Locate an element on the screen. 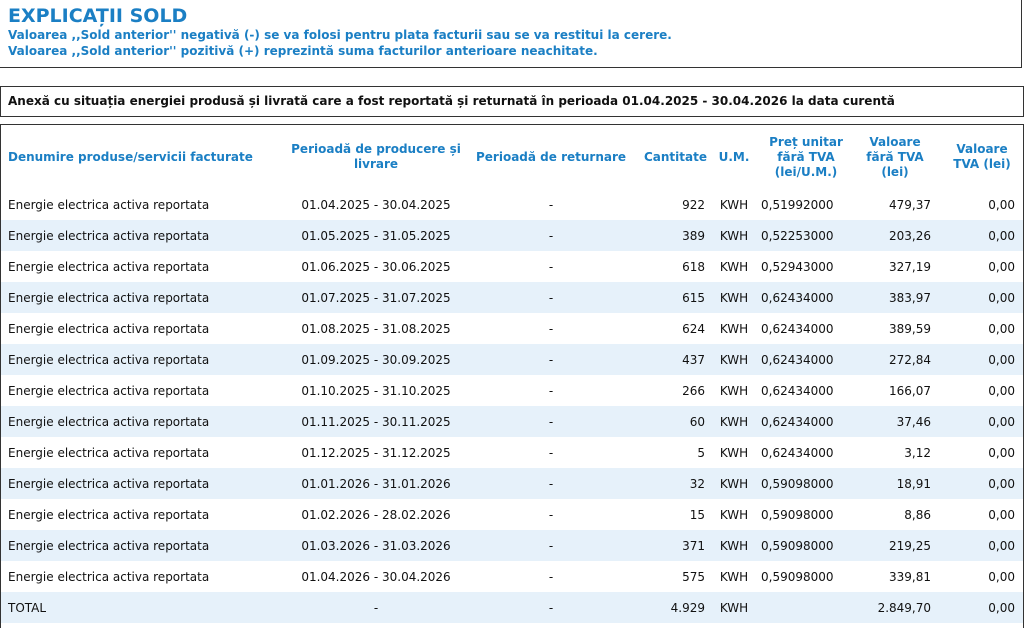 This screenshot has height=628, width=1024. cell-perioada: 01.02.2026 - 28.02.2026 is located at coordinates (376, 514).